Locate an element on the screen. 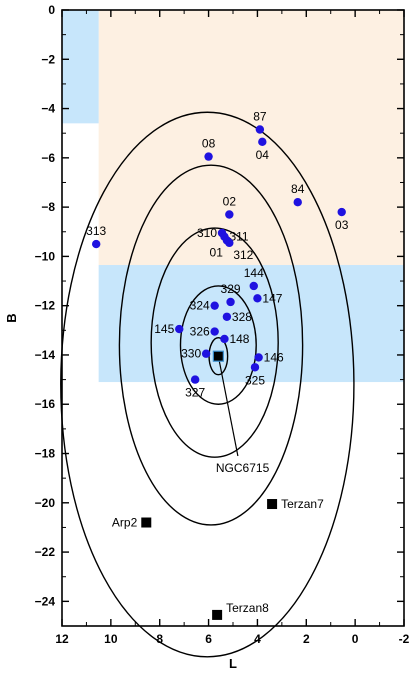 The width and height of the screenshot is (409, 673). point-label: 311 is located at coordinates (238, 237).